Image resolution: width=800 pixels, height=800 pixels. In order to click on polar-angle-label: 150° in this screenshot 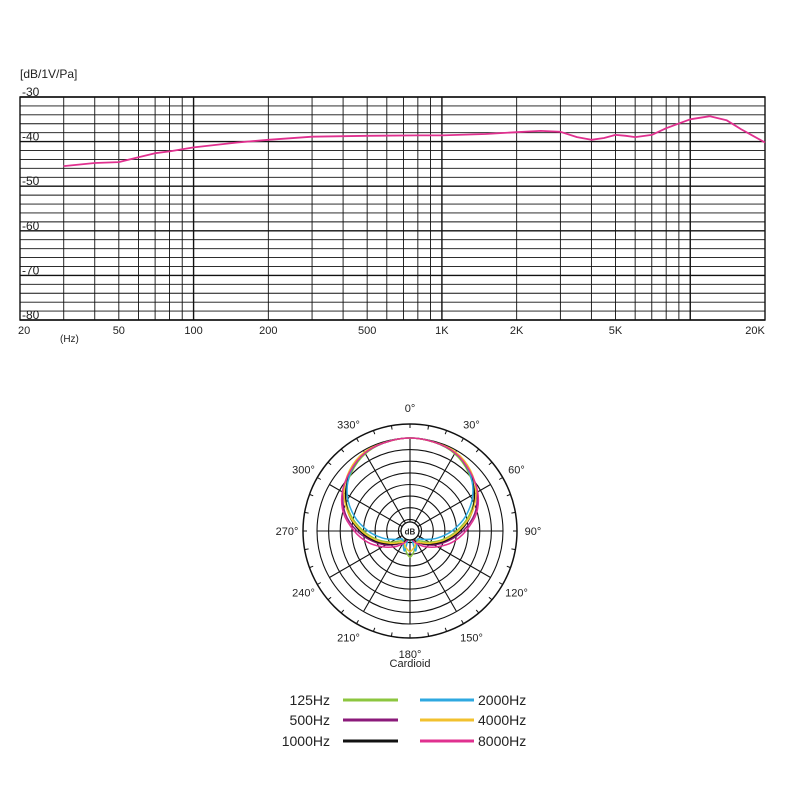, I will do `click(471, 639)`.